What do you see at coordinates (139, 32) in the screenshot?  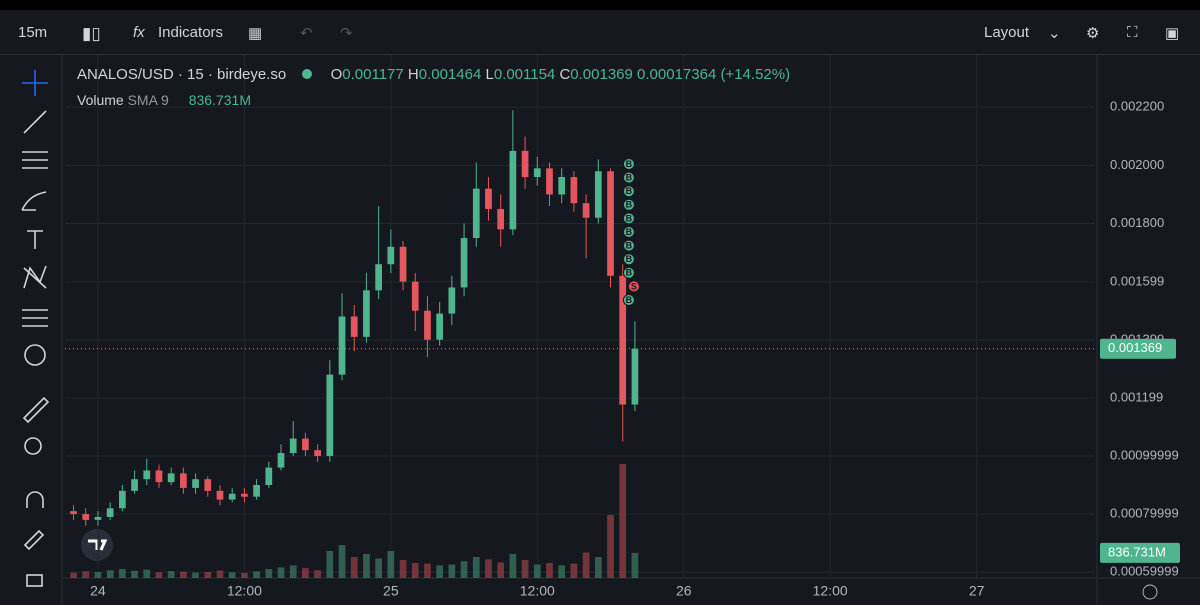 I see `fx-icon: fx` at bounding box center [139, 32].